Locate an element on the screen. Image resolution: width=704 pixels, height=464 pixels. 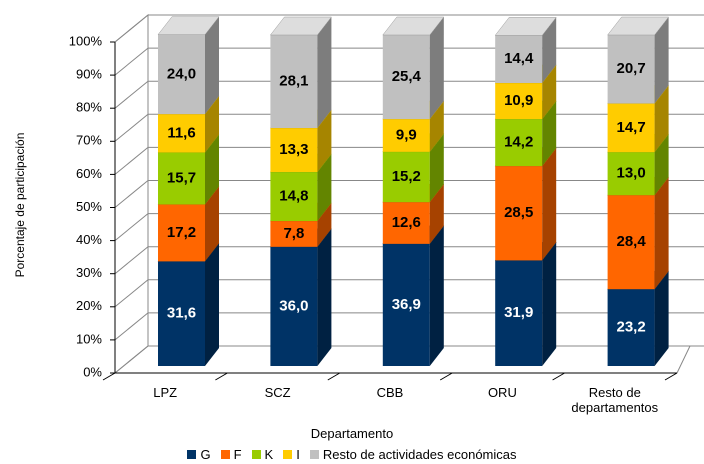
value-label: 28,1 is located at coordinates (293, 80).